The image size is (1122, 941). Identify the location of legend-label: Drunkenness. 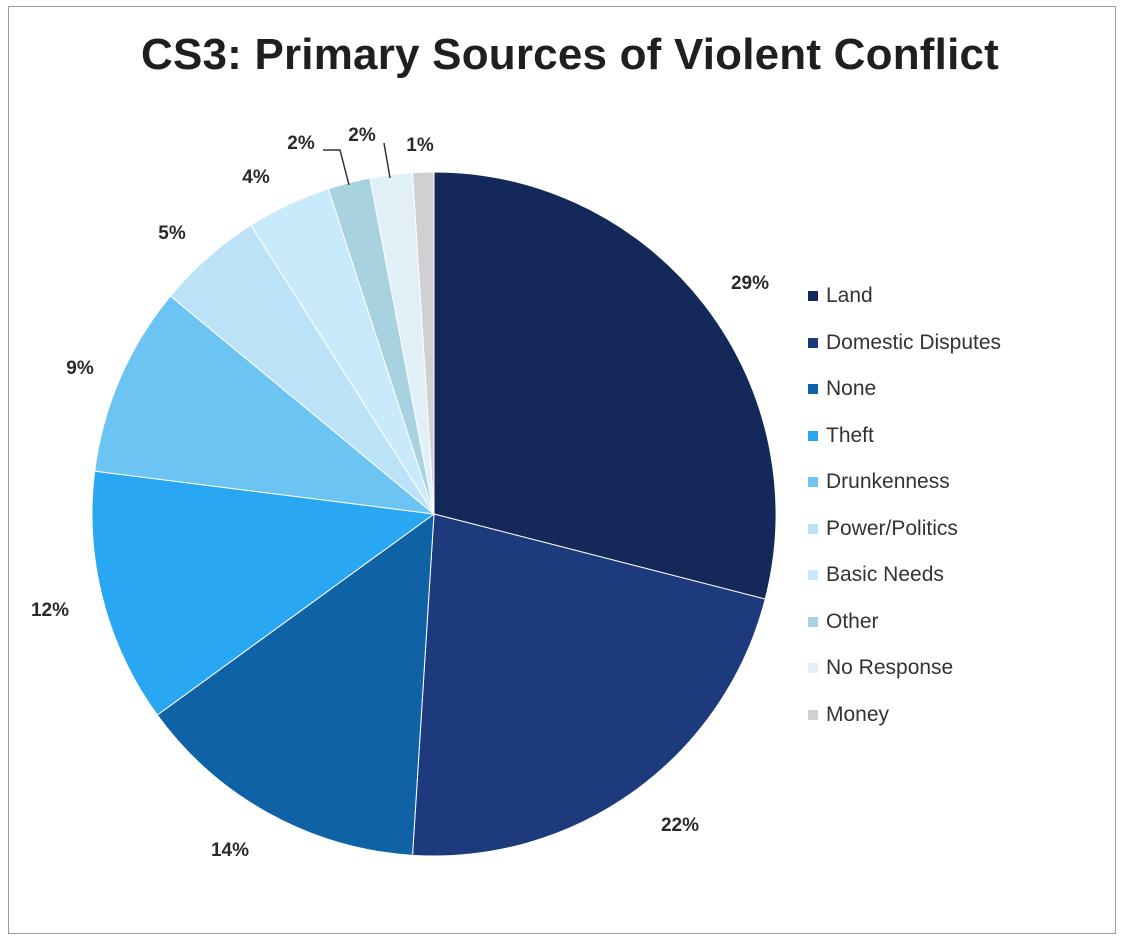
(888, 481).